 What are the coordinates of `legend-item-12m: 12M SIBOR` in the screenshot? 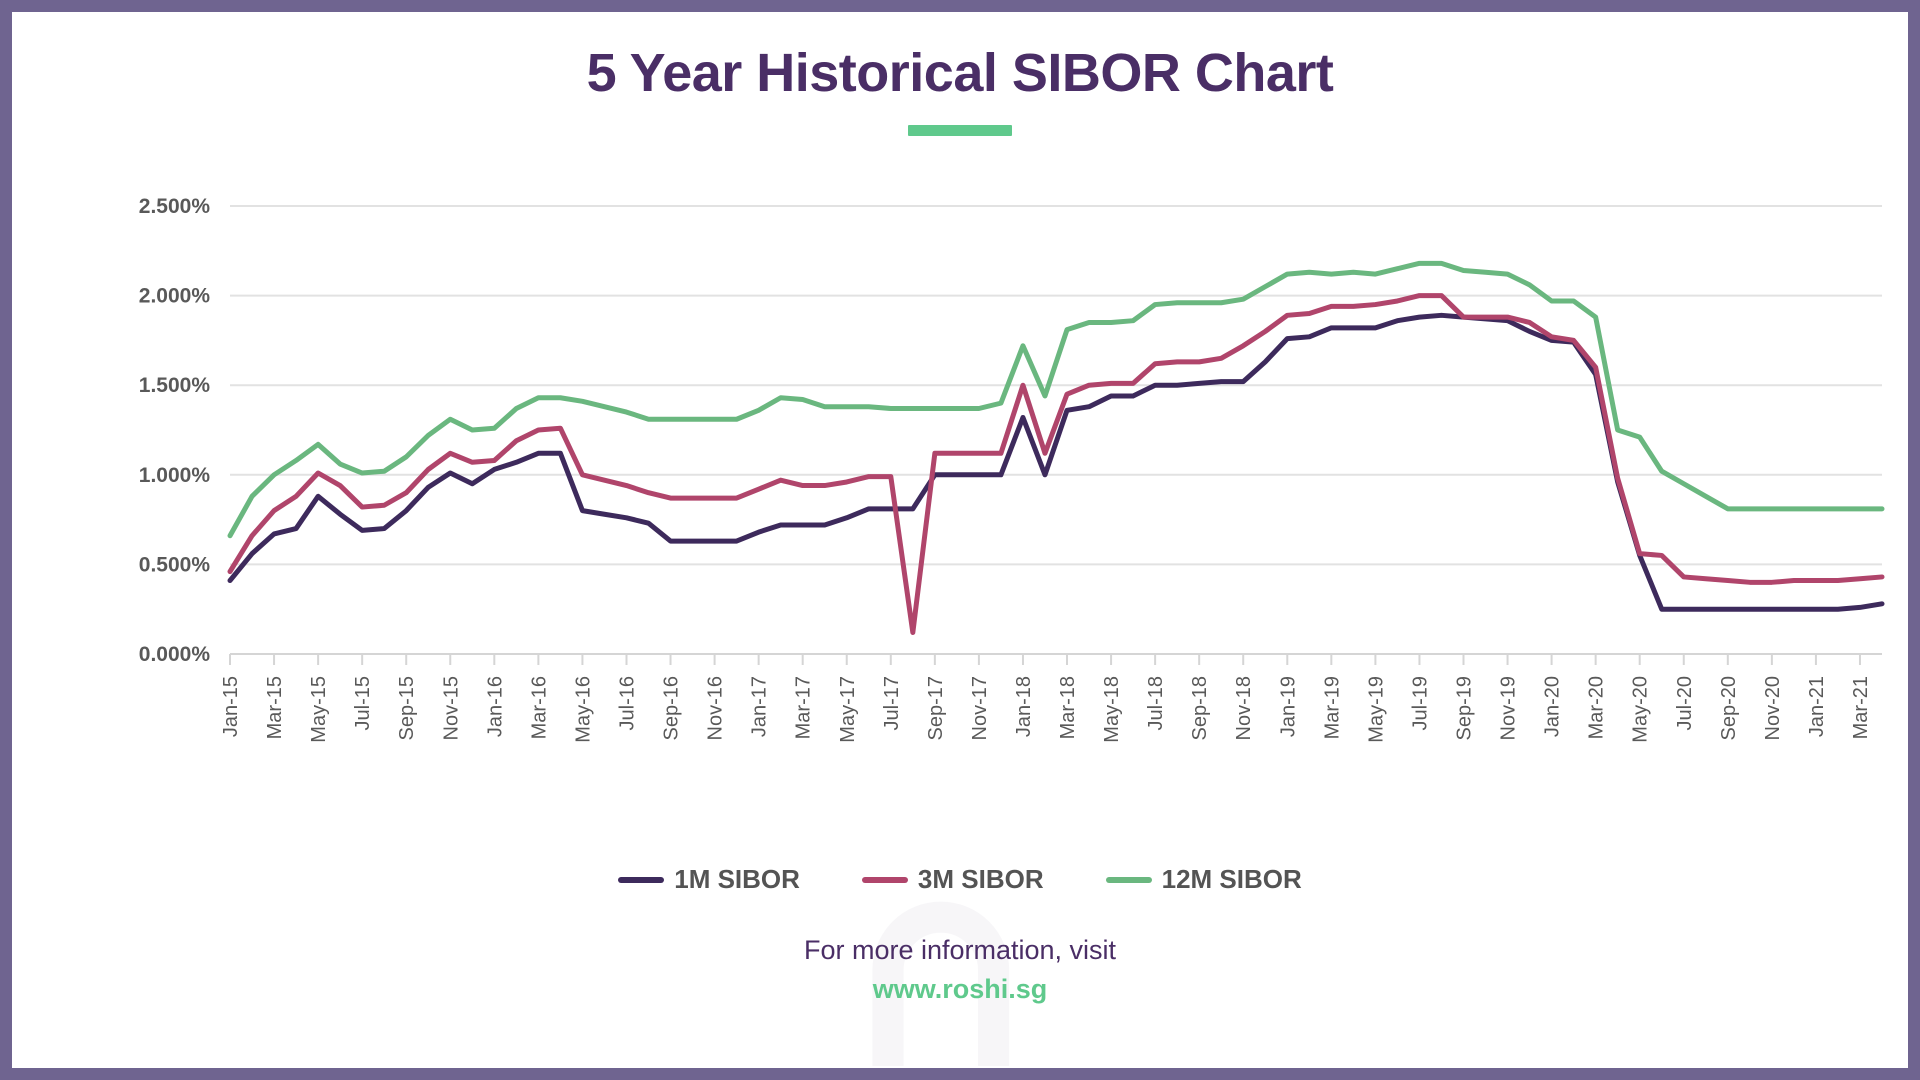 It's located at (1203, 879).